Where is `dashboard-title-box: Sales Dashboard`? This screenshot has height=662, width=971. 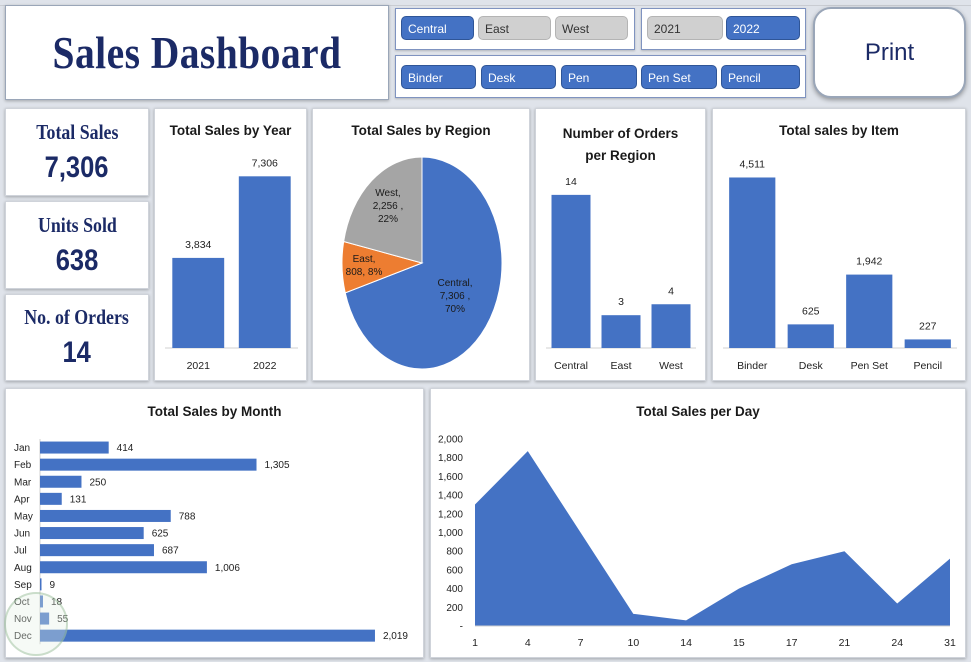
dashboard-title-box: Sales Dashboard is located at coordinates (197, 52).